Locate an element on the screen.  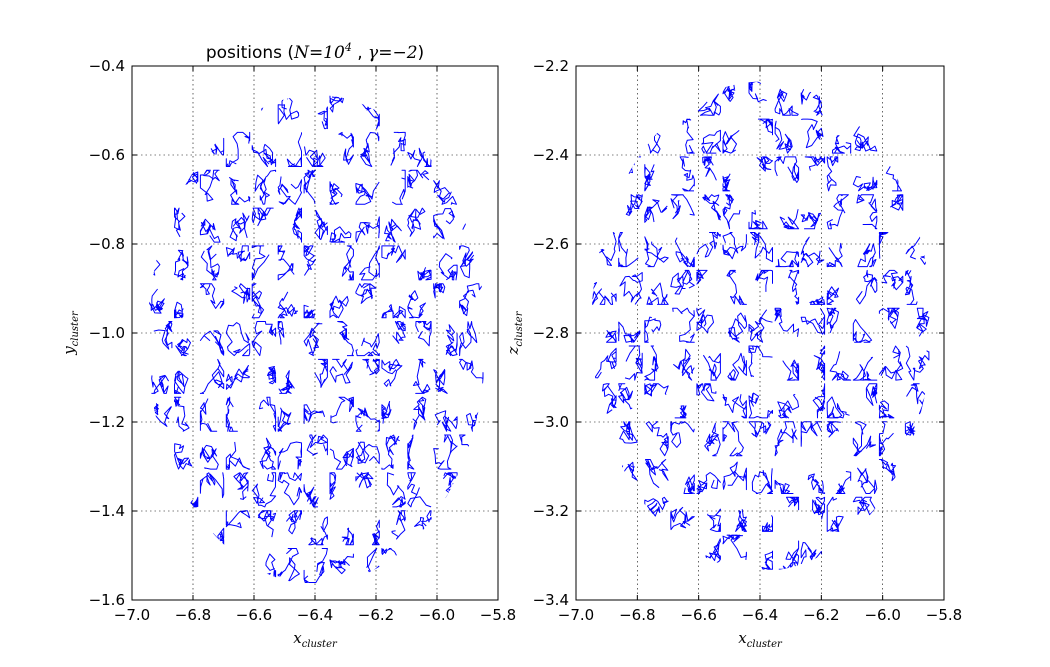
y-tick-label: −1.2 is located at coordinates (107, 422).